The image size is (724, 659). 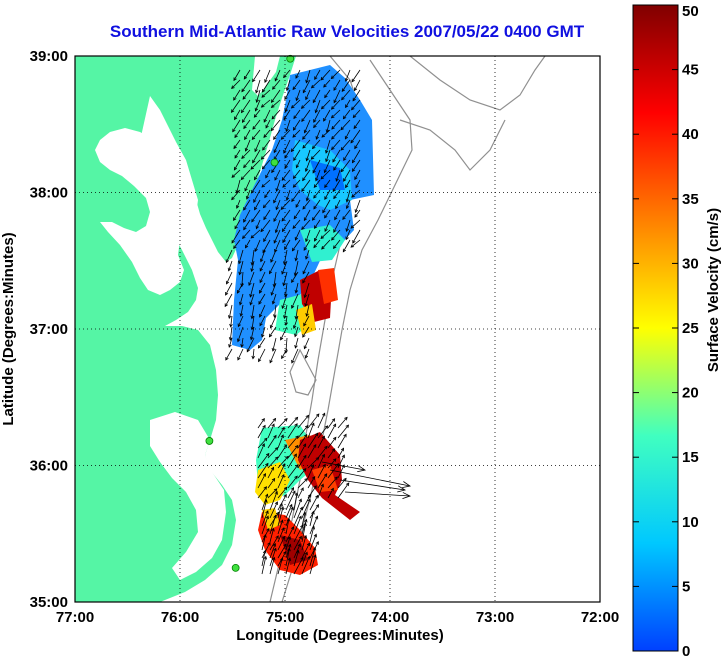 I want to click on x-axis-label: Longitude (Degrees:Minutes), so click(x=340, y=635).